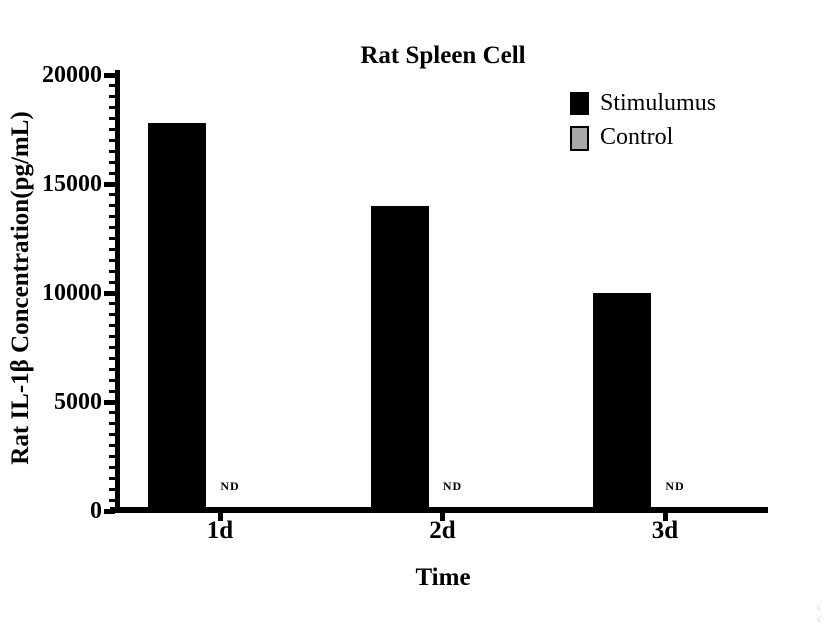  What do you see at coordinates (442, 530) in the screenshot?
I see `x-axis-tick-label: 2d` at bounding box center [442, 530].